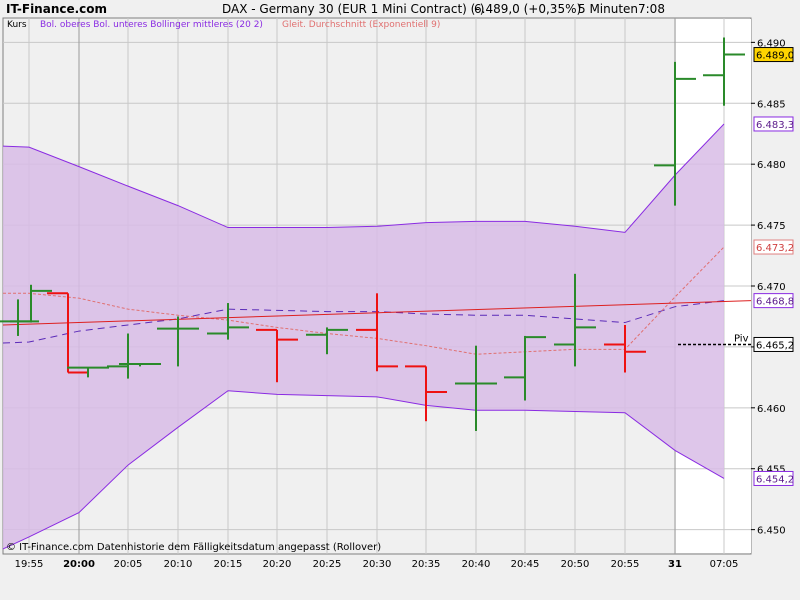 The height and width of the screenshot is (600, 800). I want to click on site-name: IT-Finance.com, so click(56, 9).